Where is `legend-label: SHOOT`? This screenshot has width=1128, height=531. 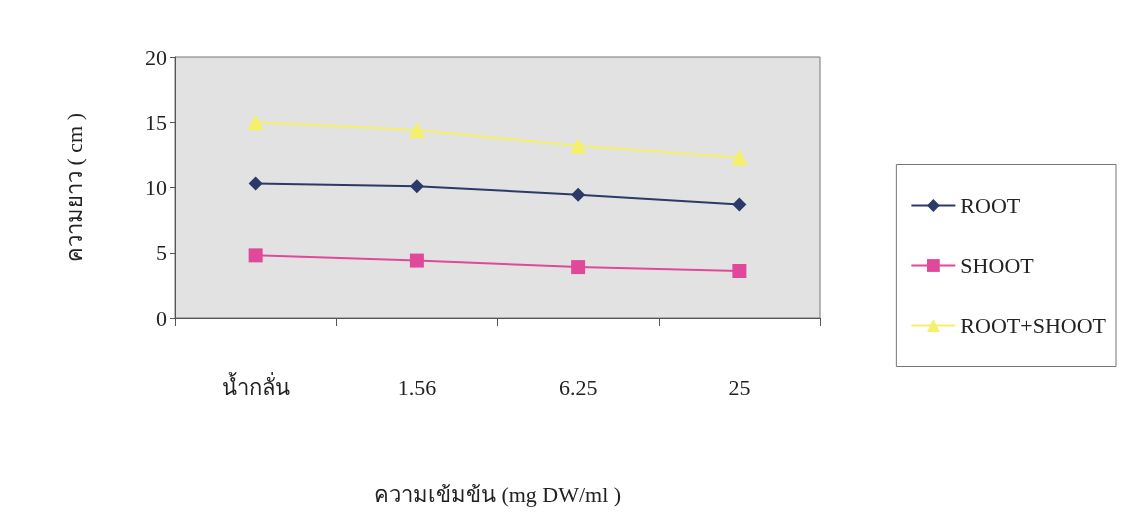
legend-label: SHOOT is located at coordinates (997, 265).